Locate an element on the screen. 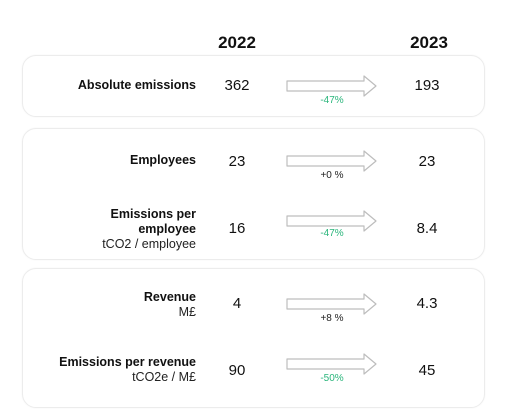  value-2022: 16 is located at coordinates (237, 228).